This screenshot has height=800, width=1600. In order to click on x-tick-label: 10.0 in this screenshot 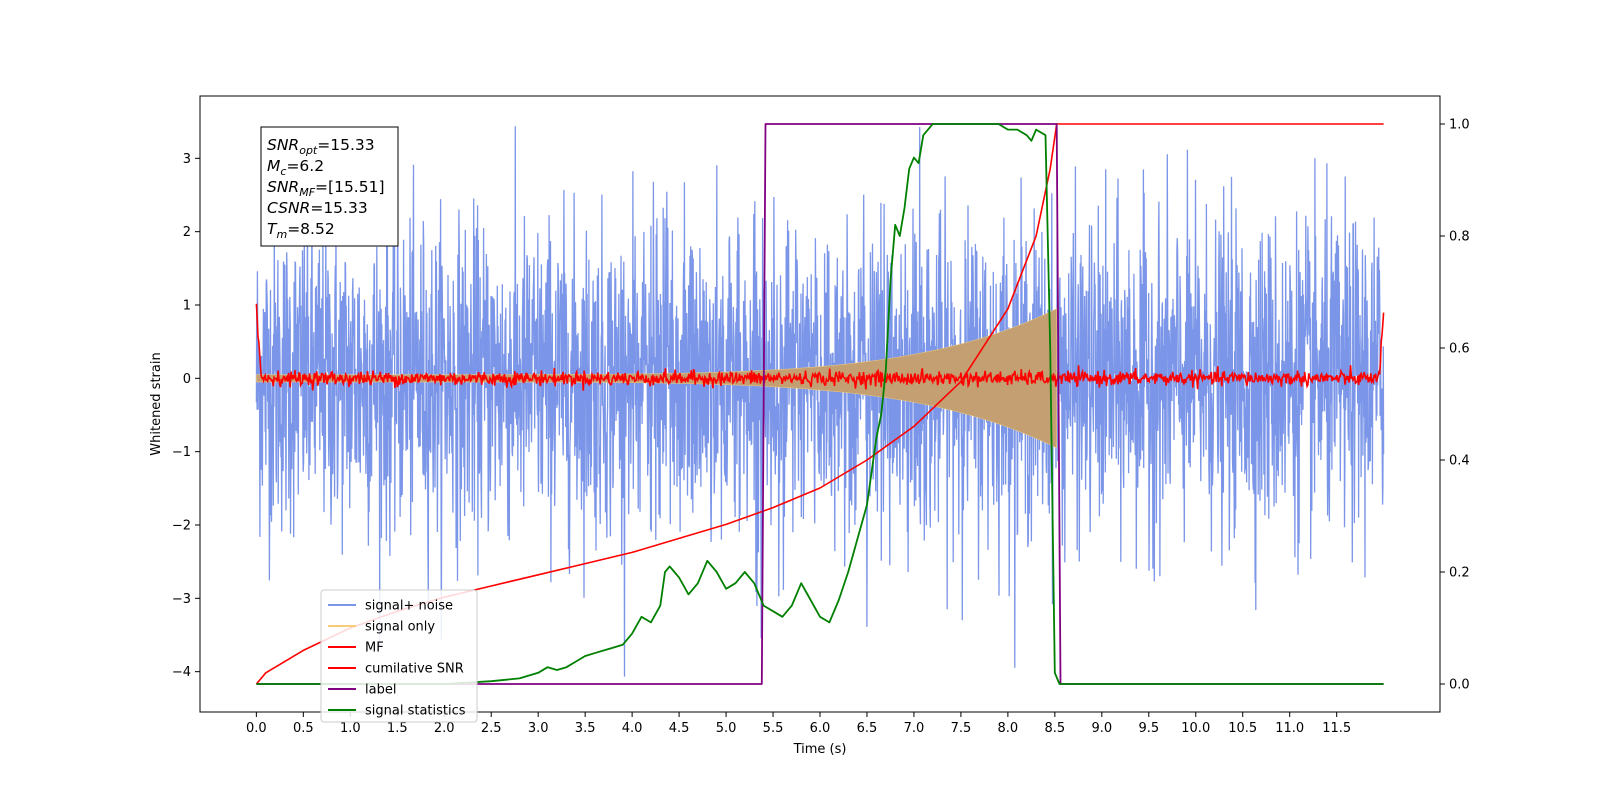, I will do `click(1195, 728)`.